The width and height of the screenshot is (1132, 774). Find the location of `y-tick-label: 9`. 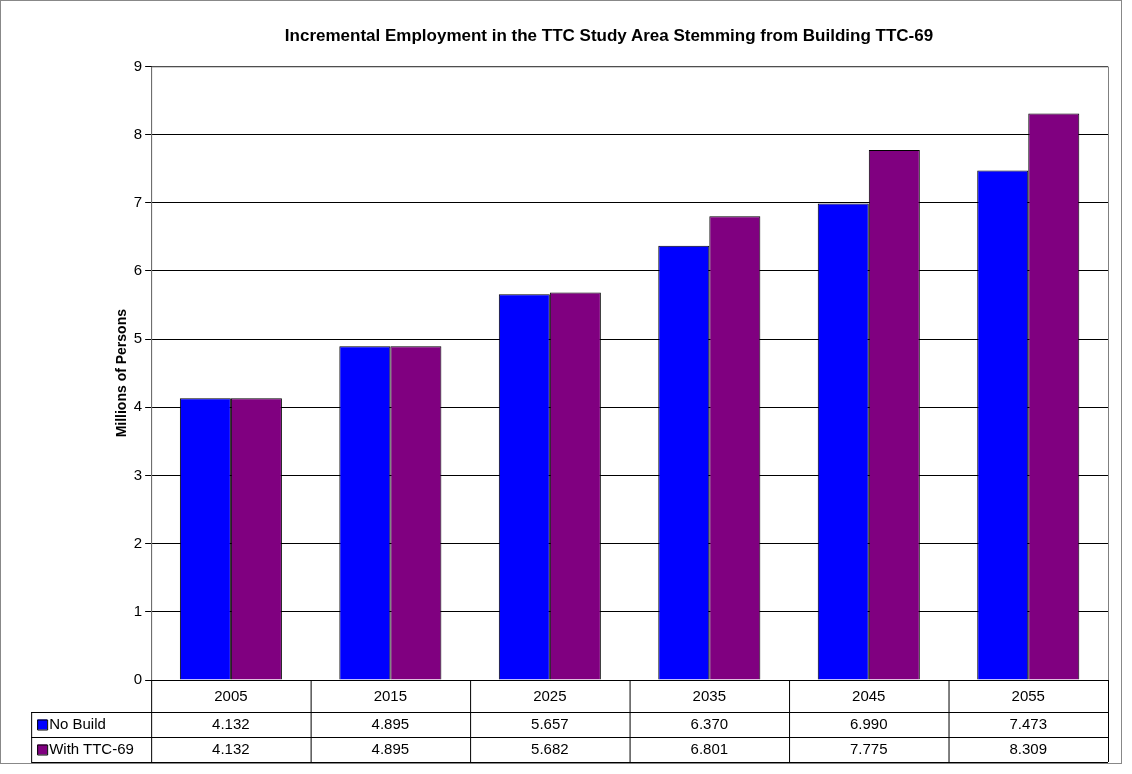

y-tick-label: 9 is located at coordinates (138, 65).